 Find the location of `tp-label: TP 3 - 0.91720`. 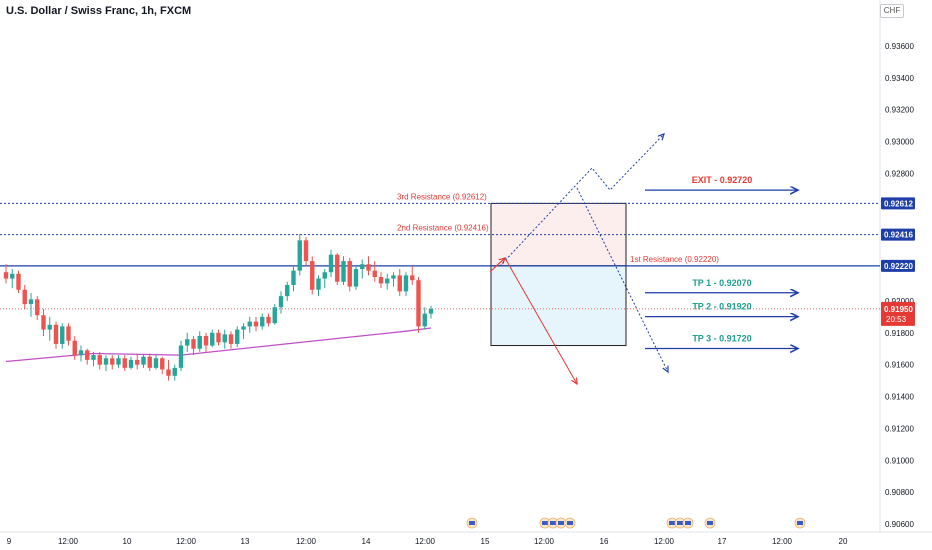

tp-label: TP 3 - 0.91720 is located at coordinates (721, 339).